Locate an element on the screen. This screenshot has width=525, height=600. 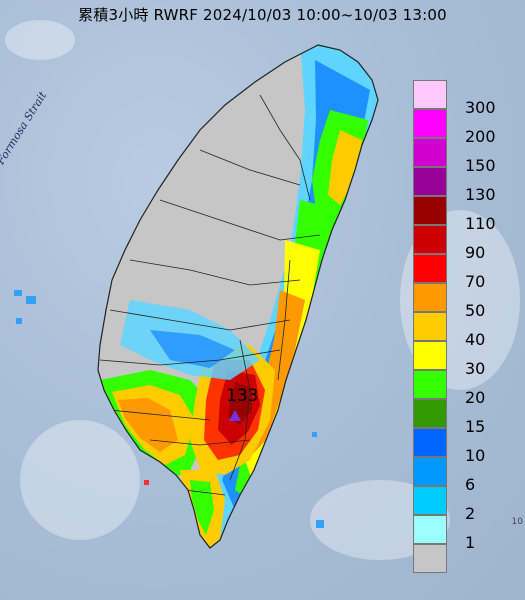
legend-label: 30 is located at coordinates (475, 368).